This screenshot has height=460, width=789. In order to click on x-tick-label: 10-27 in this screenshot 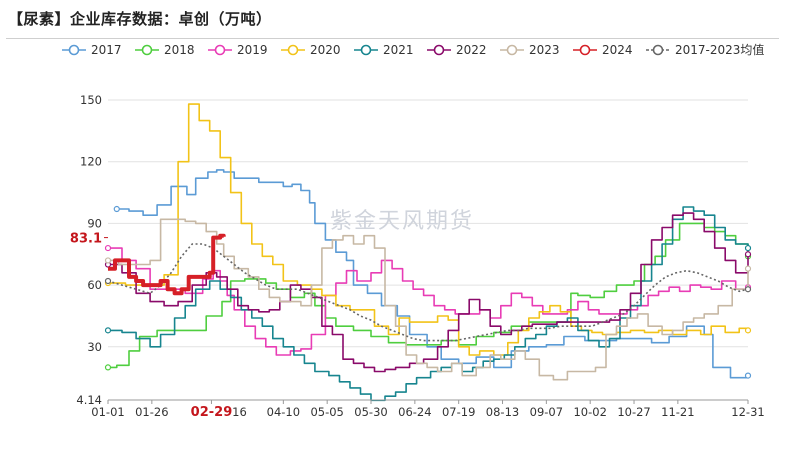, I will do `click(633, 412)`.